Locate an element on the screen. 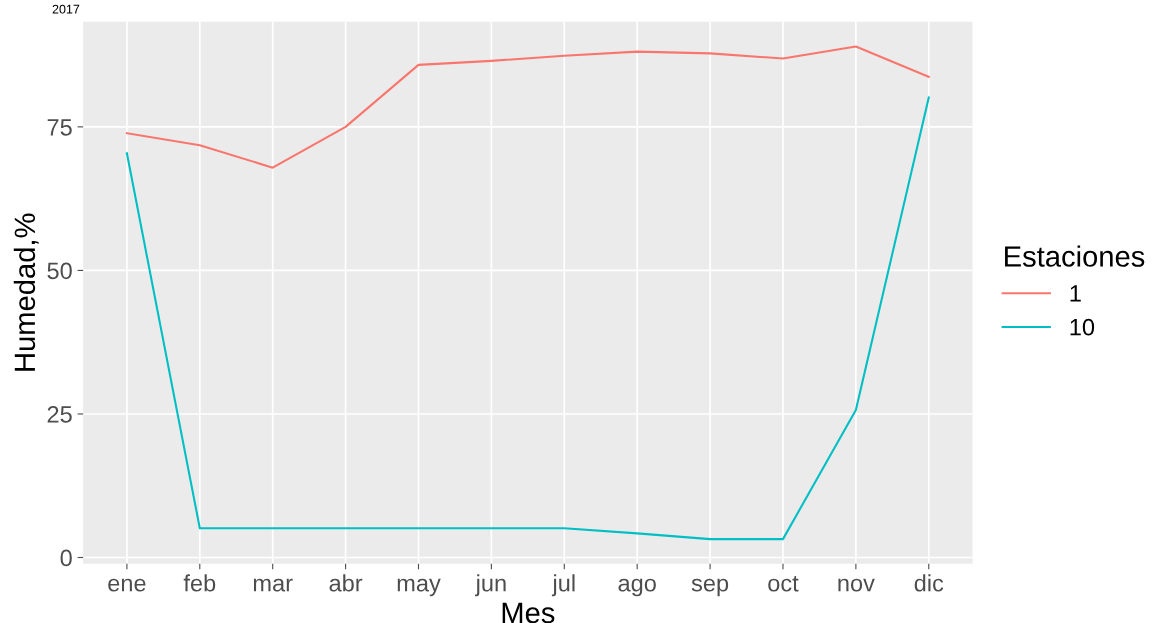 The width and height of the screenshot is (1155, 623). y-tick-label: 0 is located at coordinates (66, 558).